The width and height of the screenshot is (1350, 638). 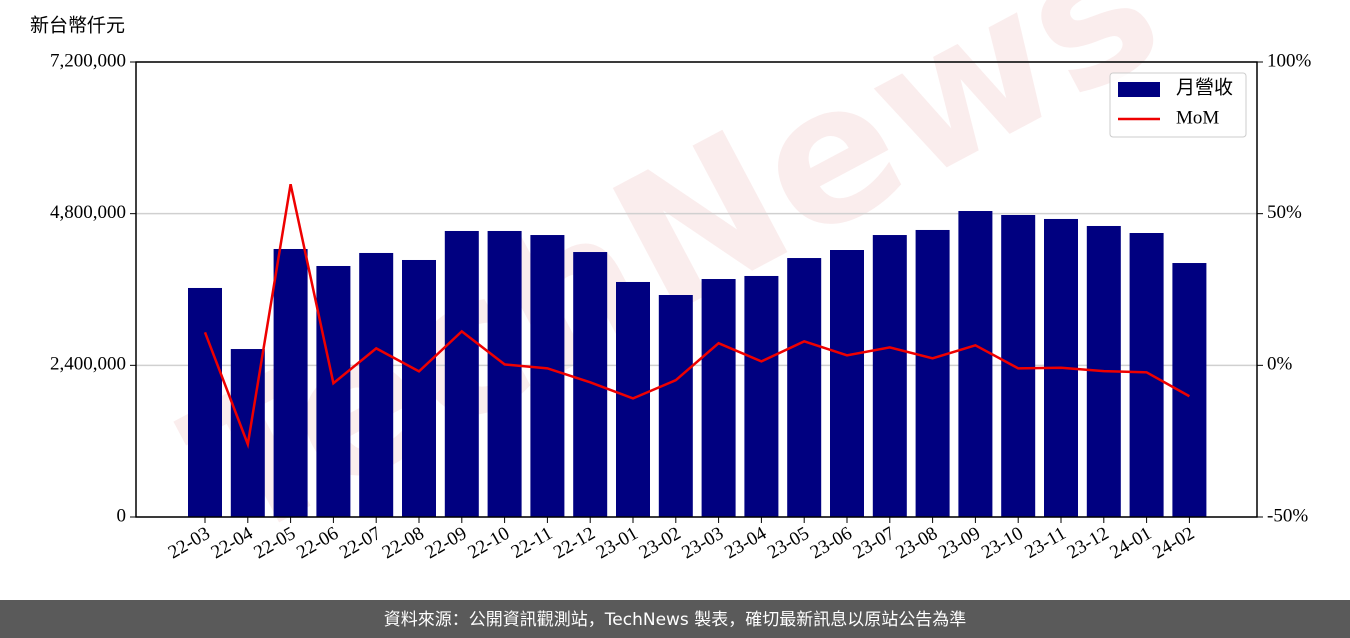 What do you see at coordinates (660, 543) in the screenshot?
I see `x-tick-label: 23-02` at bounding box center [660, 543].